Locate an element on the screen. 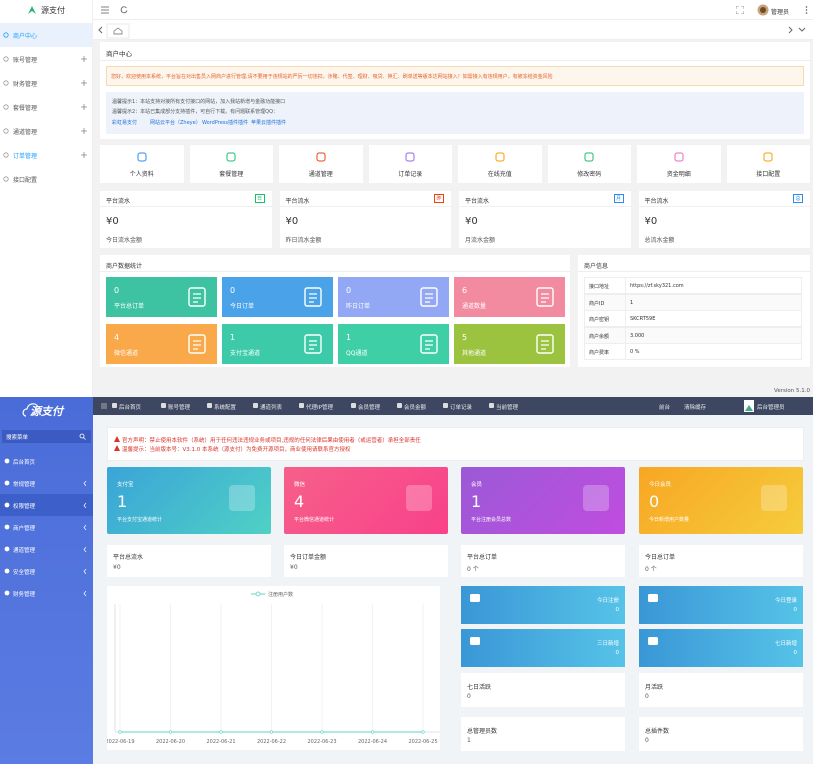 Image resolution: width=813 pixels, height=764 pixels. shortcut-card: 通道管理 is located at coordinates (321, 164).